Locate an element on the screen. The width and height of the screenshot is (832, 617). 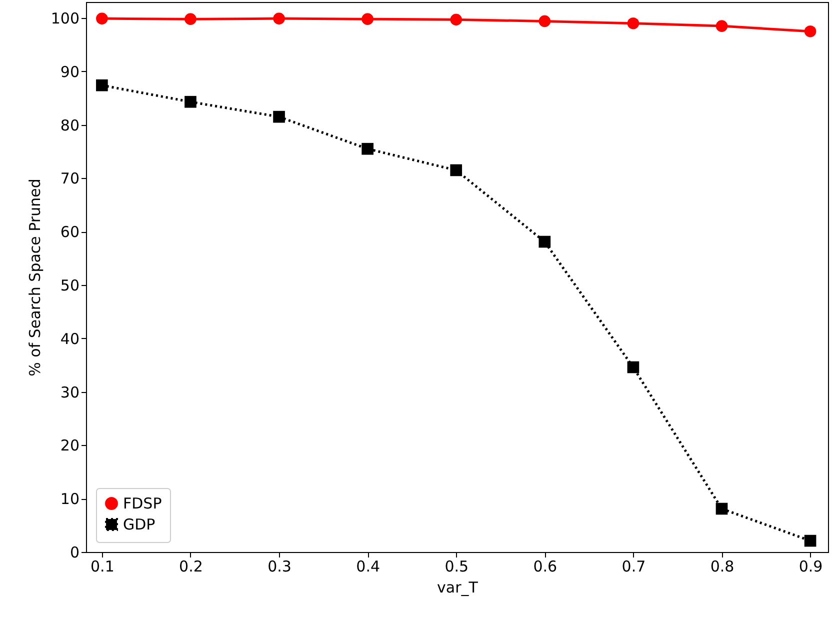
x-tick-label: 0.4 is located at coordinates (368, 567).